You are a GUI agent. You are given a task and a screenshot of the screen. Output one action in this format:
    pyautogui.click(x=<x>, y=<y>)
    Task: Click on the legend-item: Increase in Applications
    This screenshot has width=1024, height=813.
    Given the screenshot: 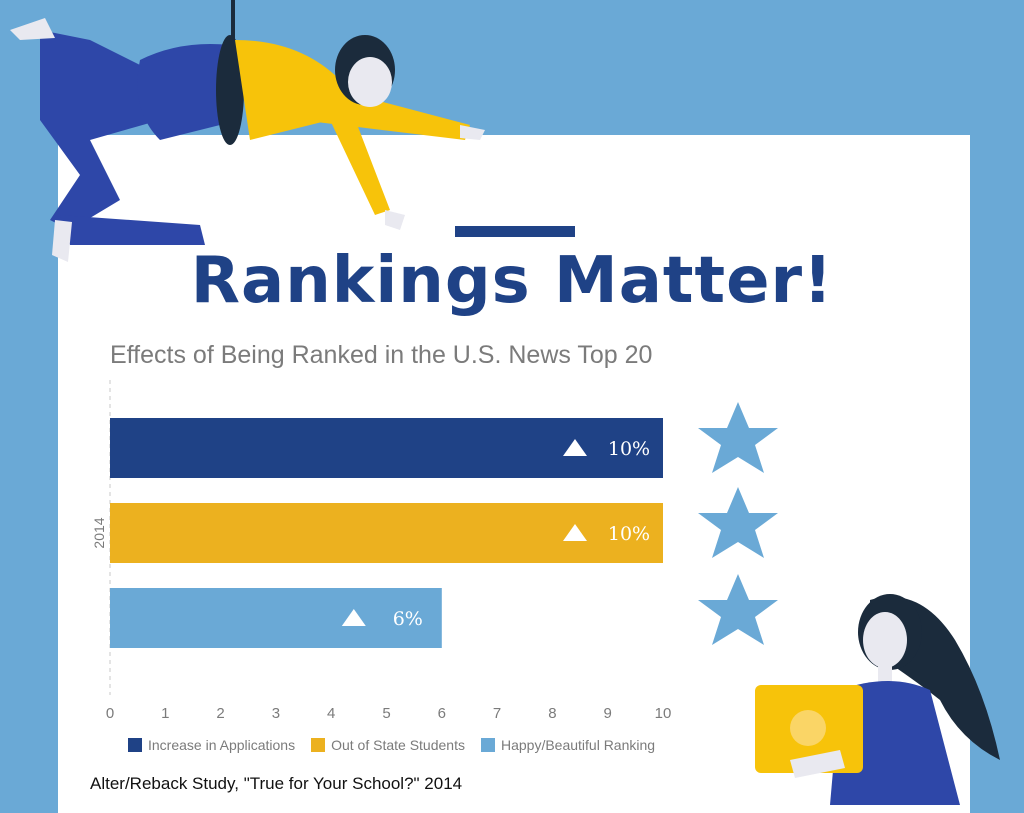 What is the action you would take?
    pyautogui.click(x=211, y=745)
    